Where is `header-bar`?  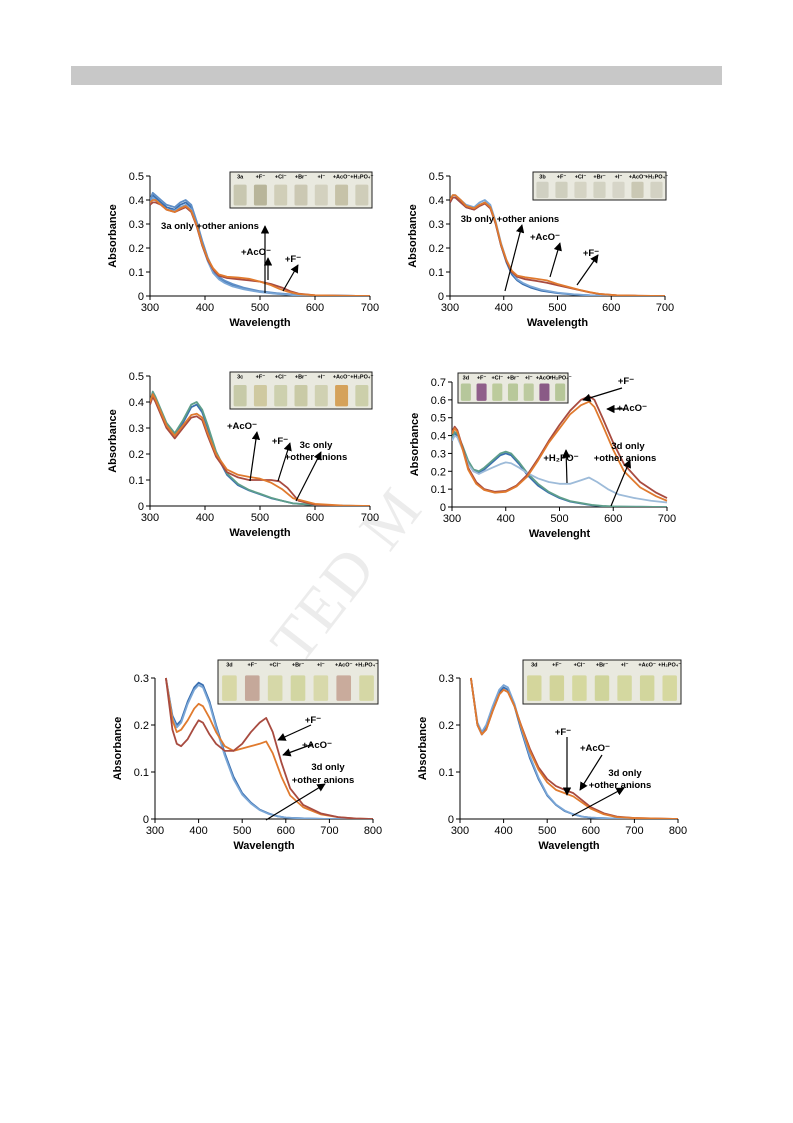
header-bar is located at coordinates (396, 75).